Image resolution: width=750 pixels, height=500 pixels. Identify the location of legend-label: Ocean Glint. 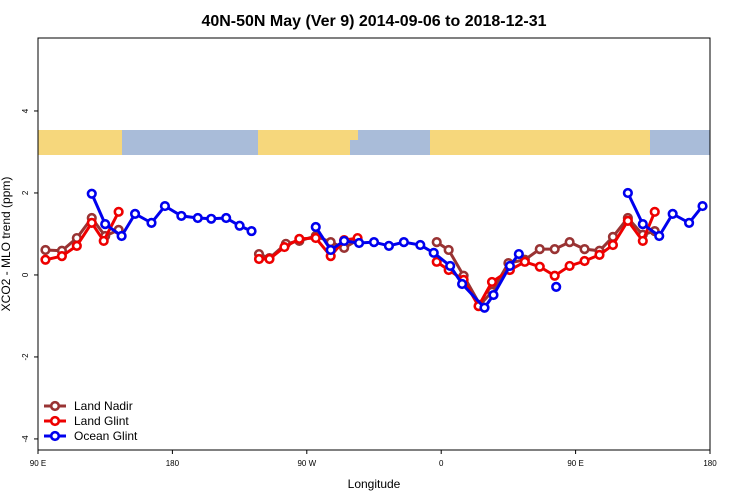
(106, 436).